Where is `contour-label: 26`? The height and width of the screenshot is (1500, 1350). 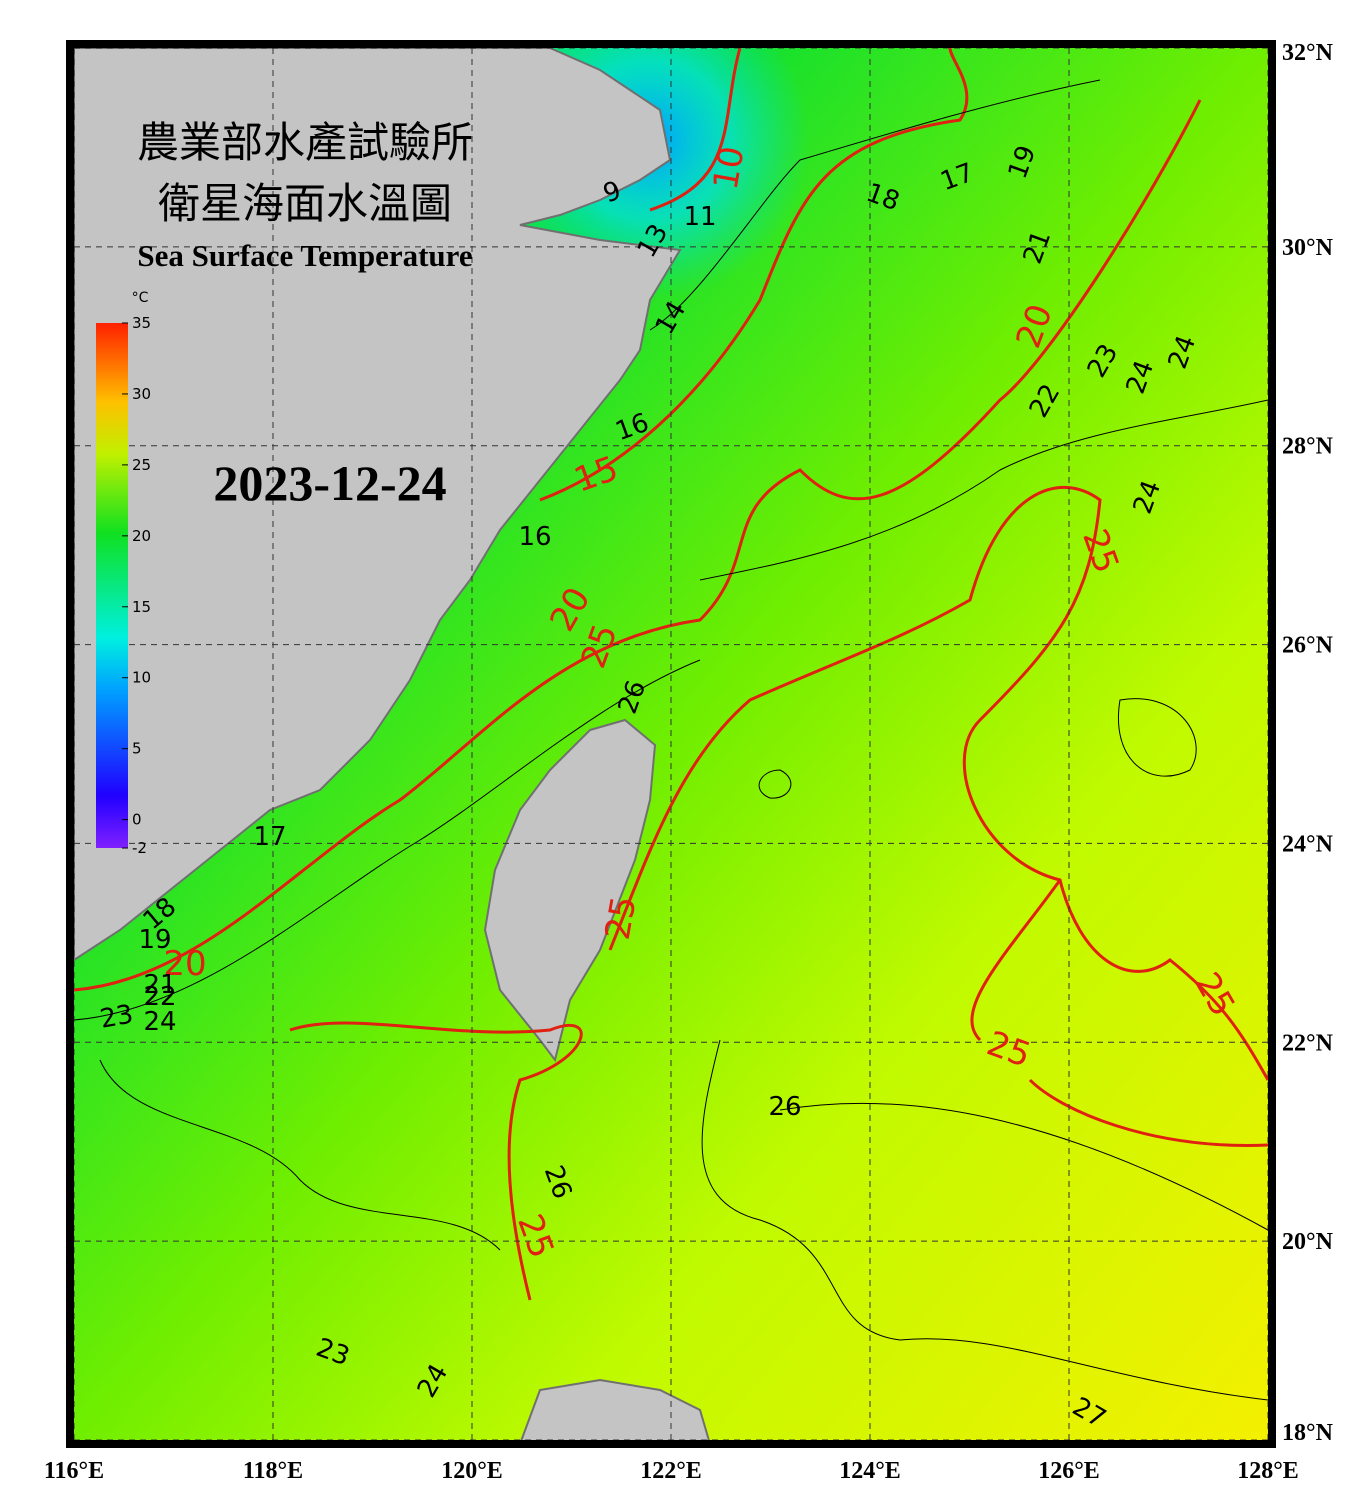
contour-label: 26 is located at coordinates (784, 1107).